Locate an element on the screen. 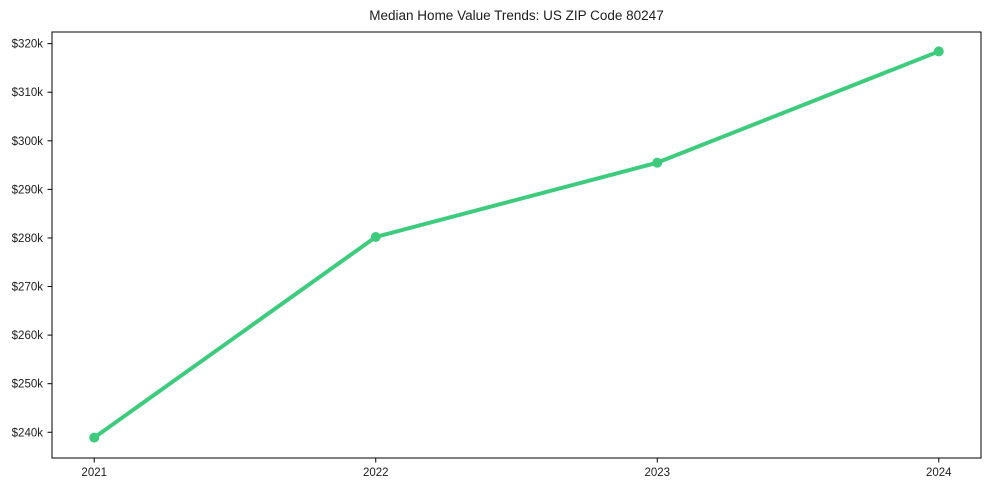 The image size is (990, 490). x-tick-label: 2022 is located at coordinates (376, 473).